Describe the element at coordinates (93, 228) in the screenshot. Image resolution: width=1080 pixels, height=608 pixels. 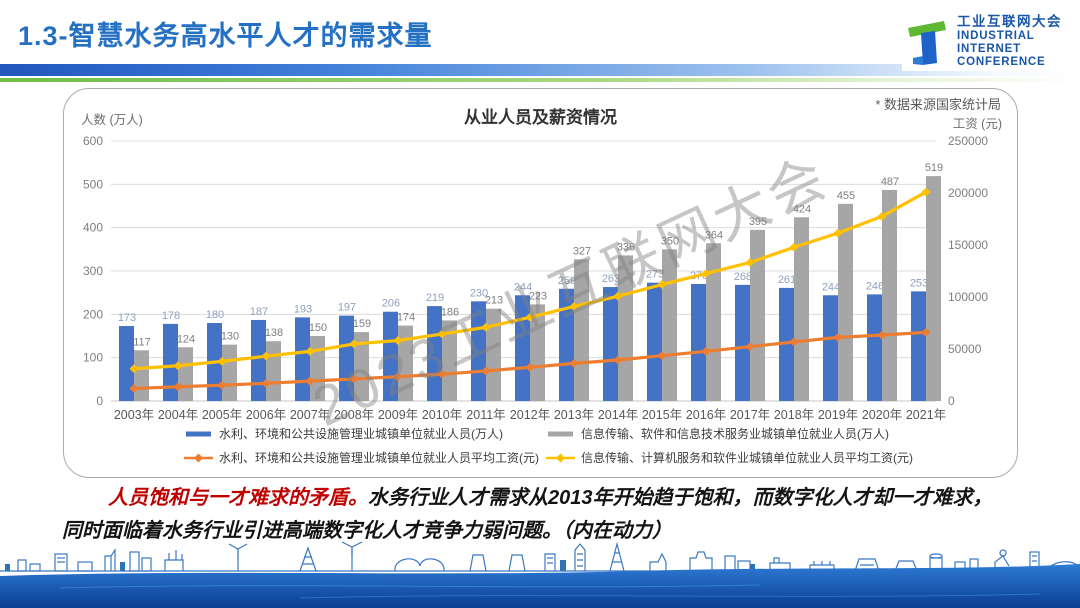
I see `left-axis-tick: 400` at that location.